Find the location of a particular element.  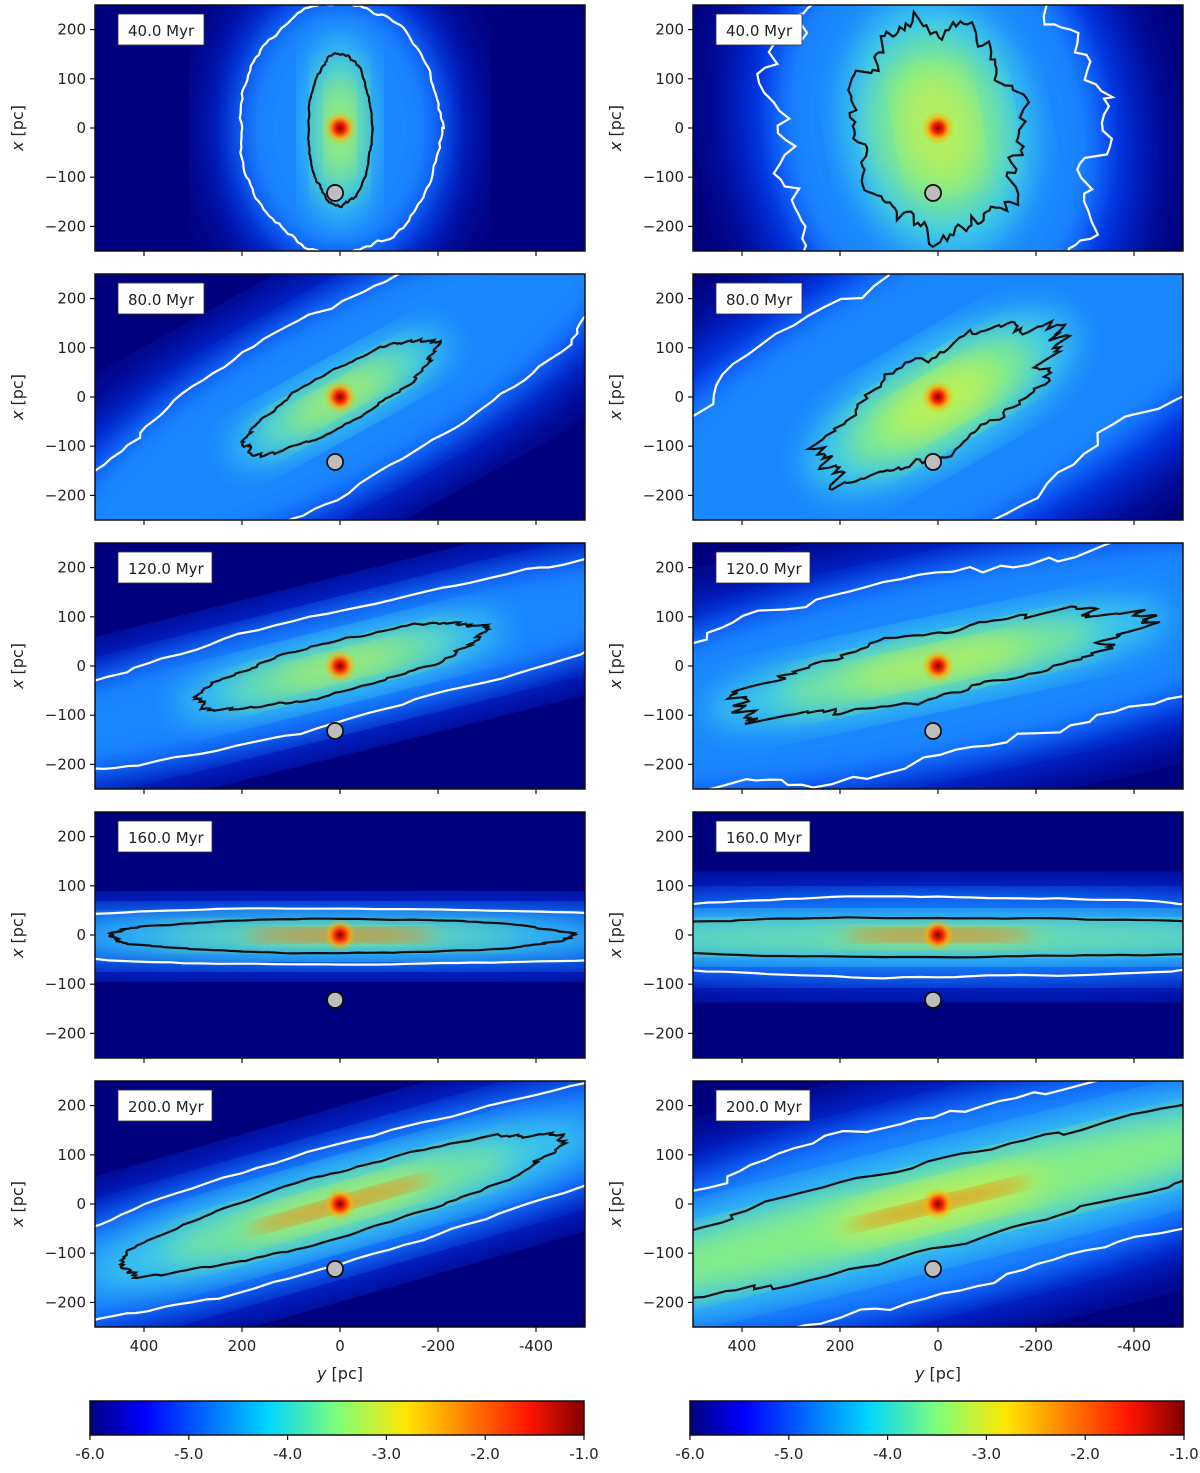

colorbar-tick-label: -4.0 is located at coordinates (287, 1454).